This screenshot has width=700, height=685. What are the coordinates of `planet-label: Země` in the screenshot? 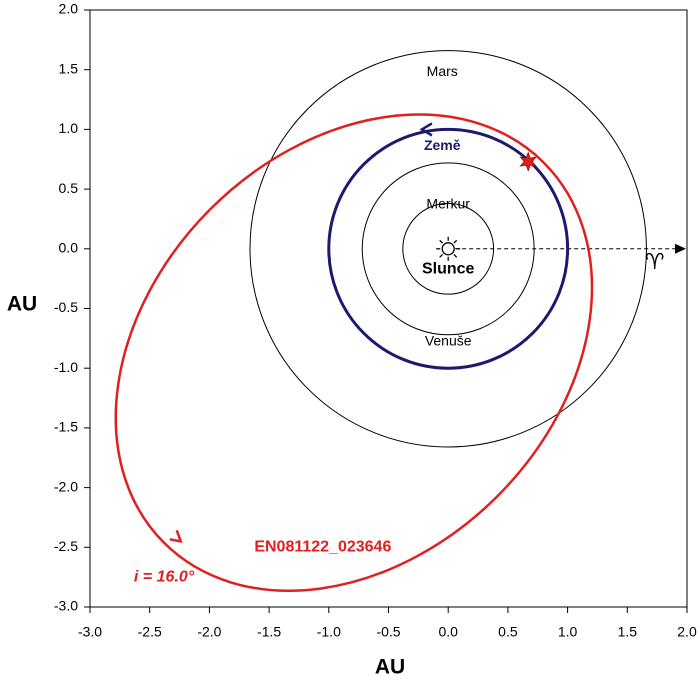 It's located at (442, 145).